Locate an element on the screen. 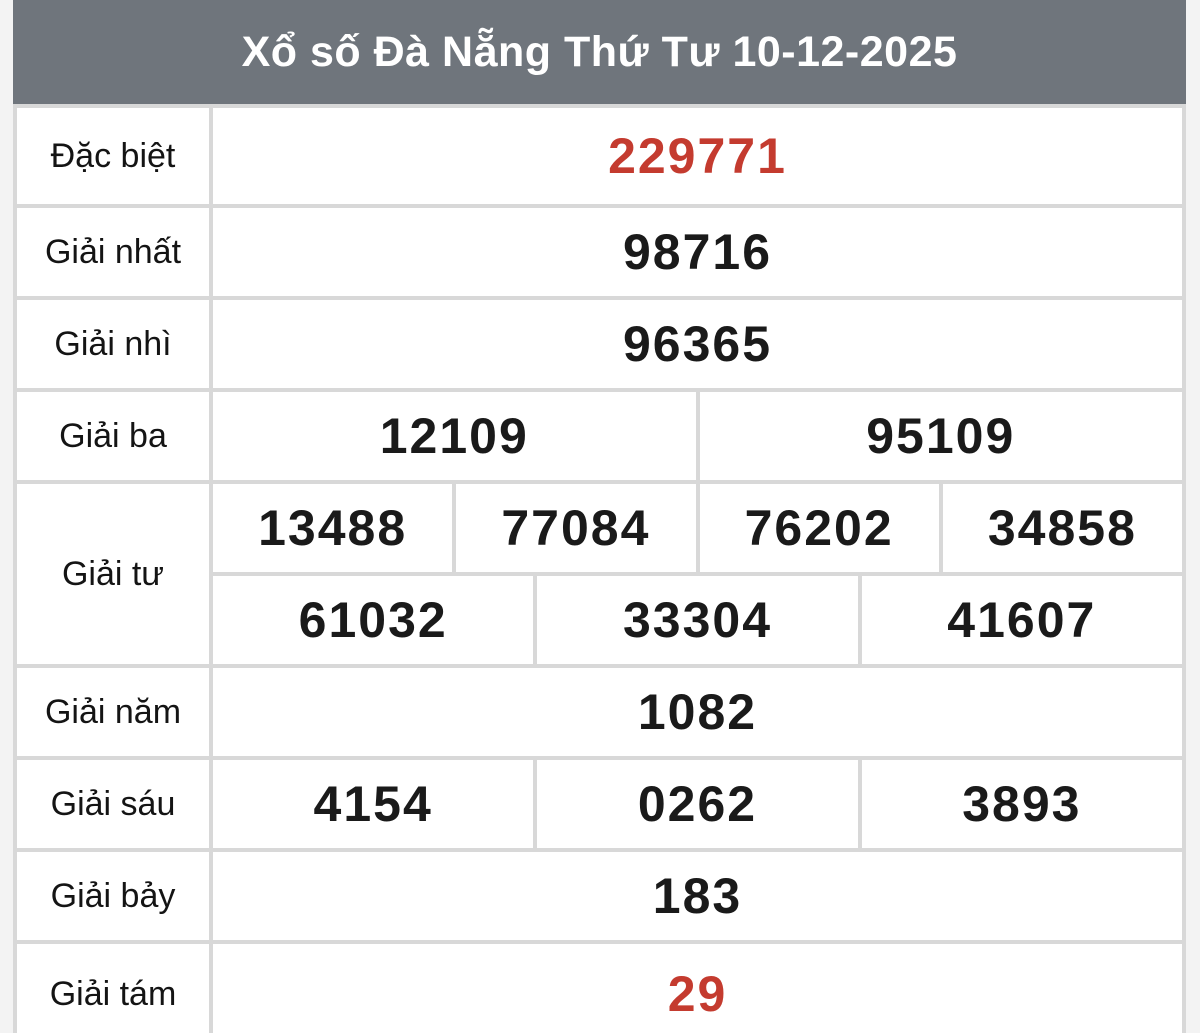 The height and width of the screenshot is (1033, 1200). prize-number-groups: 29 is located at coordinates (697, 988).